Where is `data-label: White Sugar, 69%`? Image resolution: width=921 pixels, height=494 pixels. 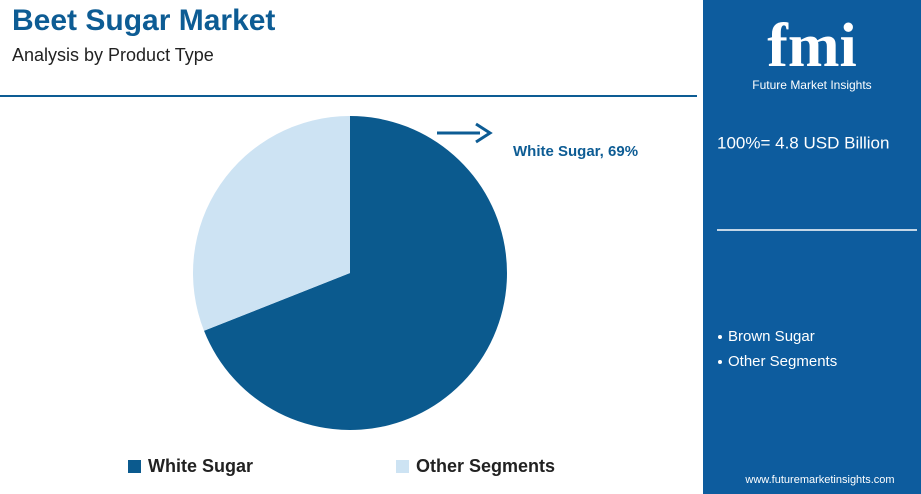 data-label: White Sugar, 69% is located at coordinates (575, 151).